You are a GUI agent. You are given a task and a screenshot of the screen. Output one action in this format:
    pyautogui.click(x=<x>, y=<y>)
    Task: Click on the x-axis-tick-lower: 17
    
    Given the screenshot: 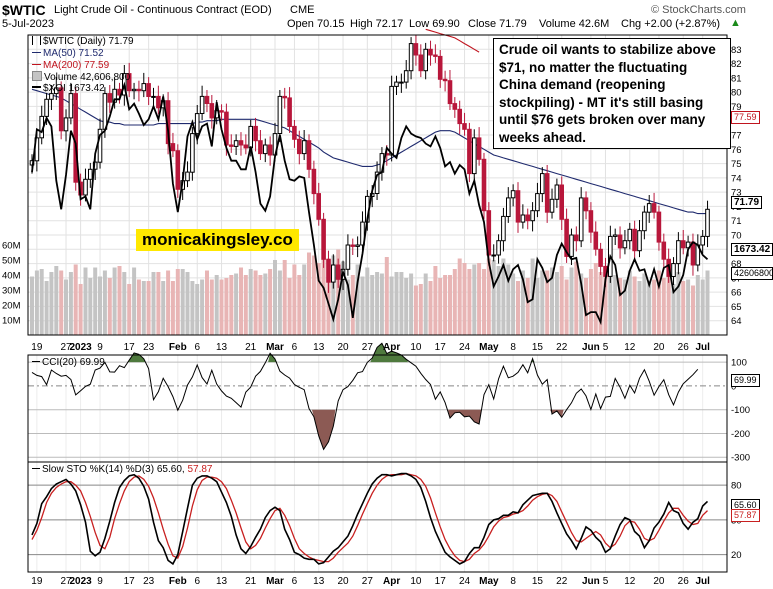 What is the action you would take?
    pyautogui.click(x=441, y=581)
    